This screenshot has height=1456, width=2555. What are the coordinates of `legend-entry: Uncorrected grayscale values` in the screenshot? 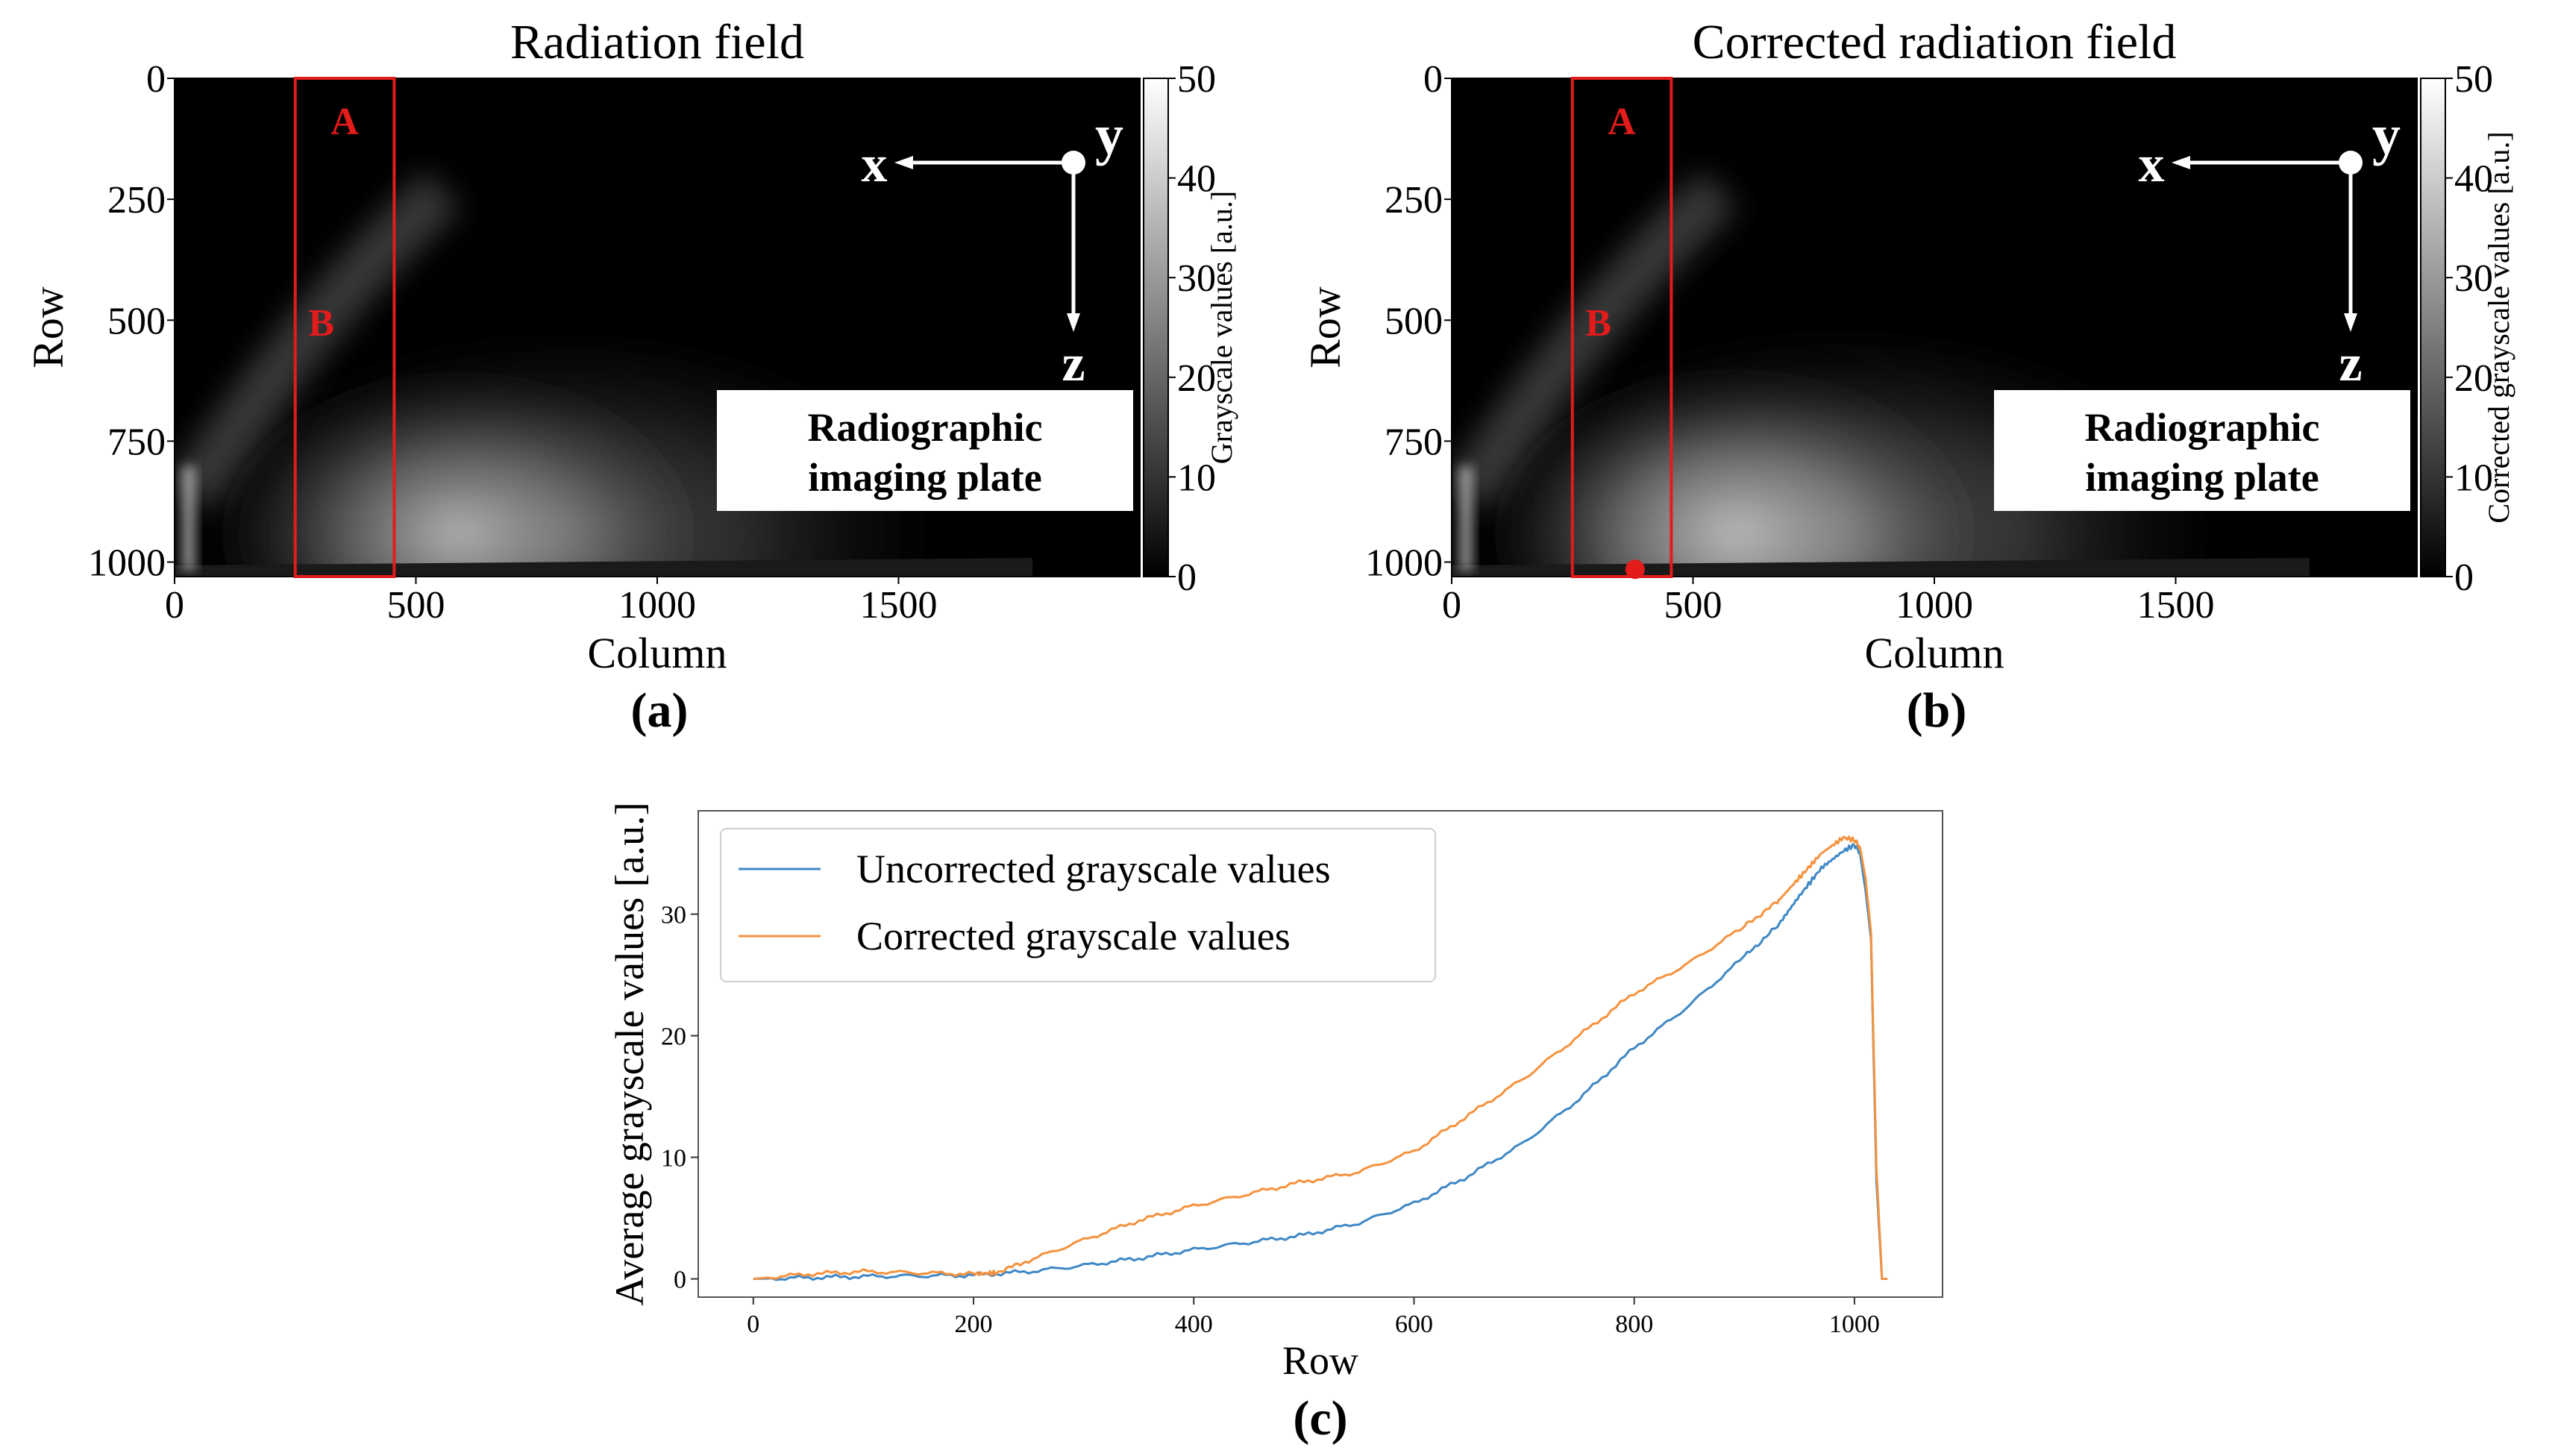 It's located at (1094, 869).